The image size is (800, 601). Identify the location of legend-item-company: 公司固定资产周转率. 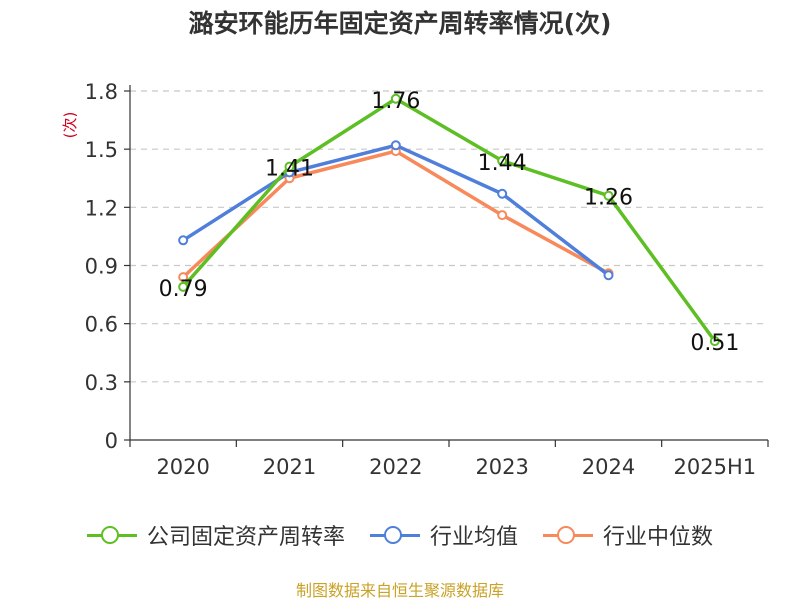
(215, 535).